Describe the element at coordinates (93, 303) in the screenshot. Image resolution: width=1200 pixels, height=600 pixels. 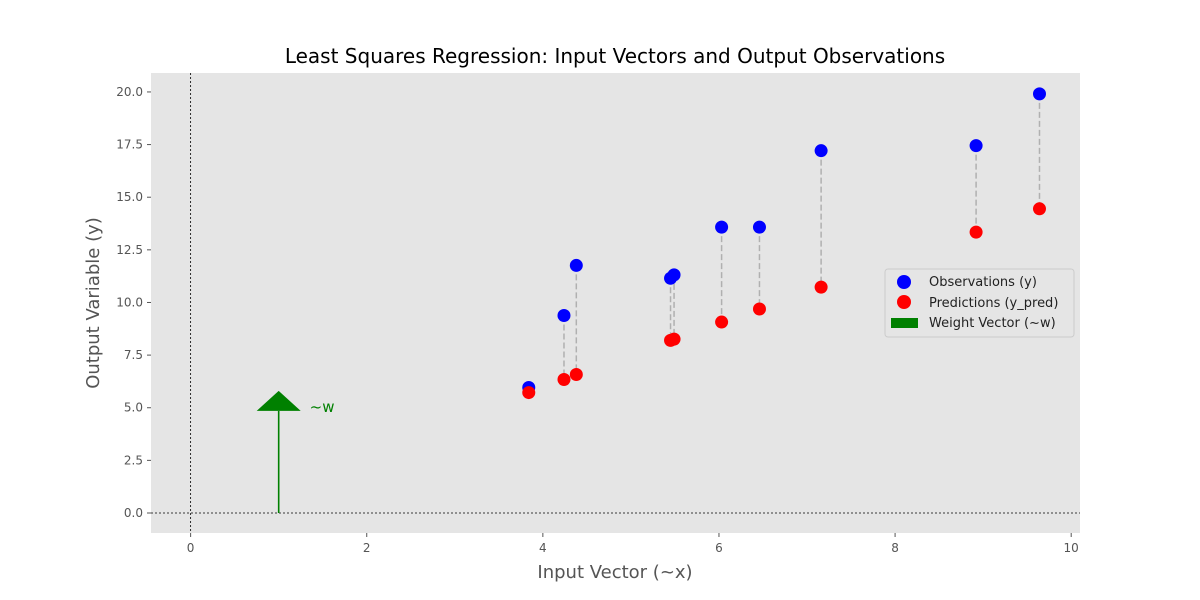
I see `y-axis-label: Output Variable (y)` at that location.